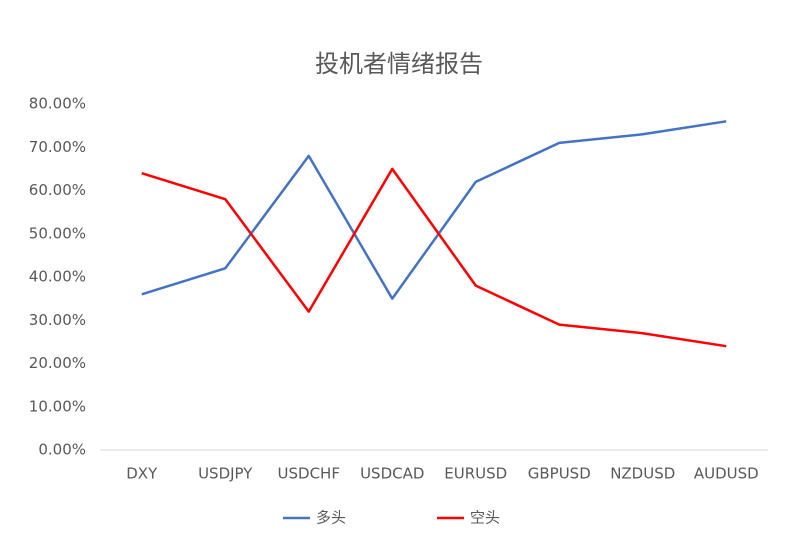 This screenshot has width=798, height=534. I want to click on y-tick-label: 20.00%, so click(57, 363).